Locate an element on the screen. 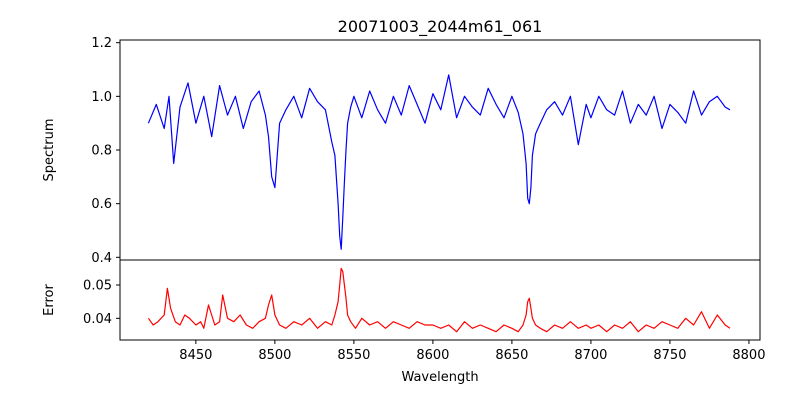 This screenshot has height=400, width=800. error-series-line is located at coordinates (439, 300).